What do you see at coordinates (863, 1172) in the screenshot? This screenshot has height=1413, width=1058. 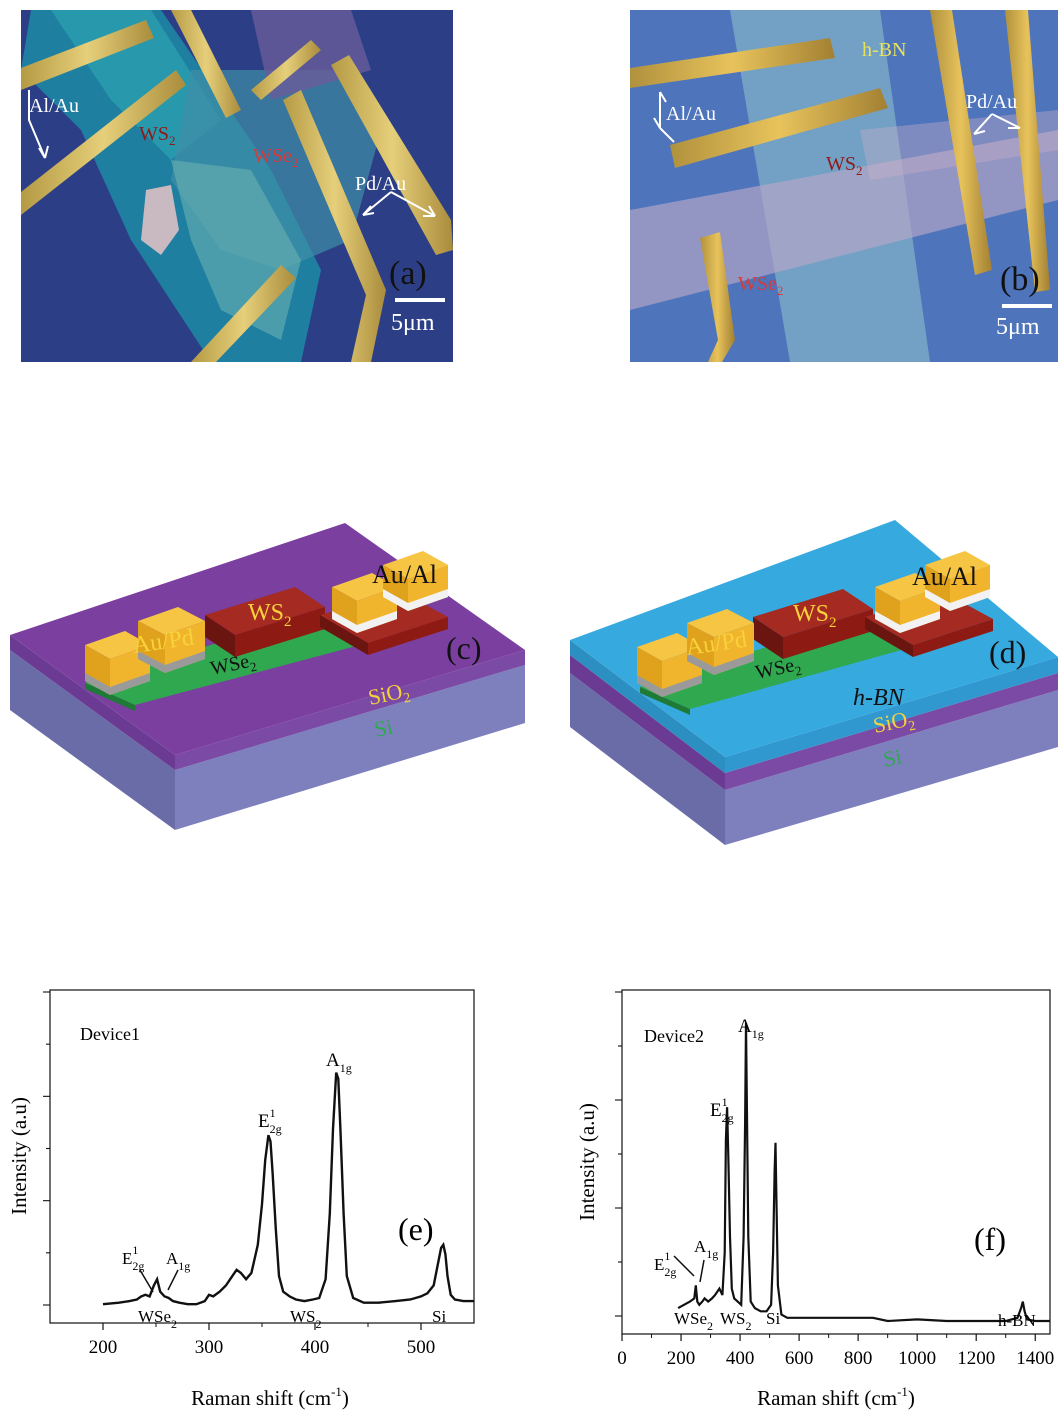 I see `spectrum-line-device2` at bounding box center [863, 1172].